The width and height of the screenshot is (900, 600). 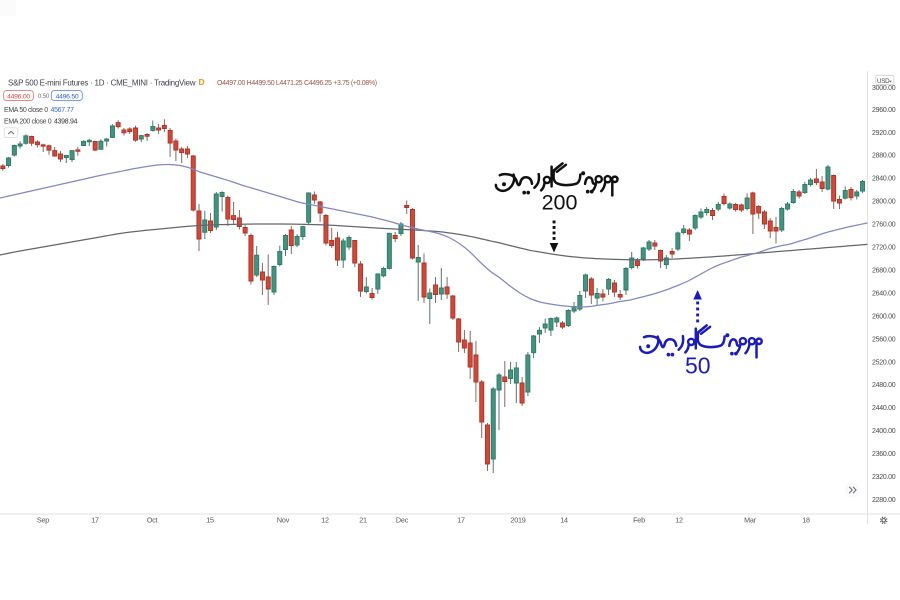 I want to click on svg-text: 2320.00, so click(x=884, y=477).